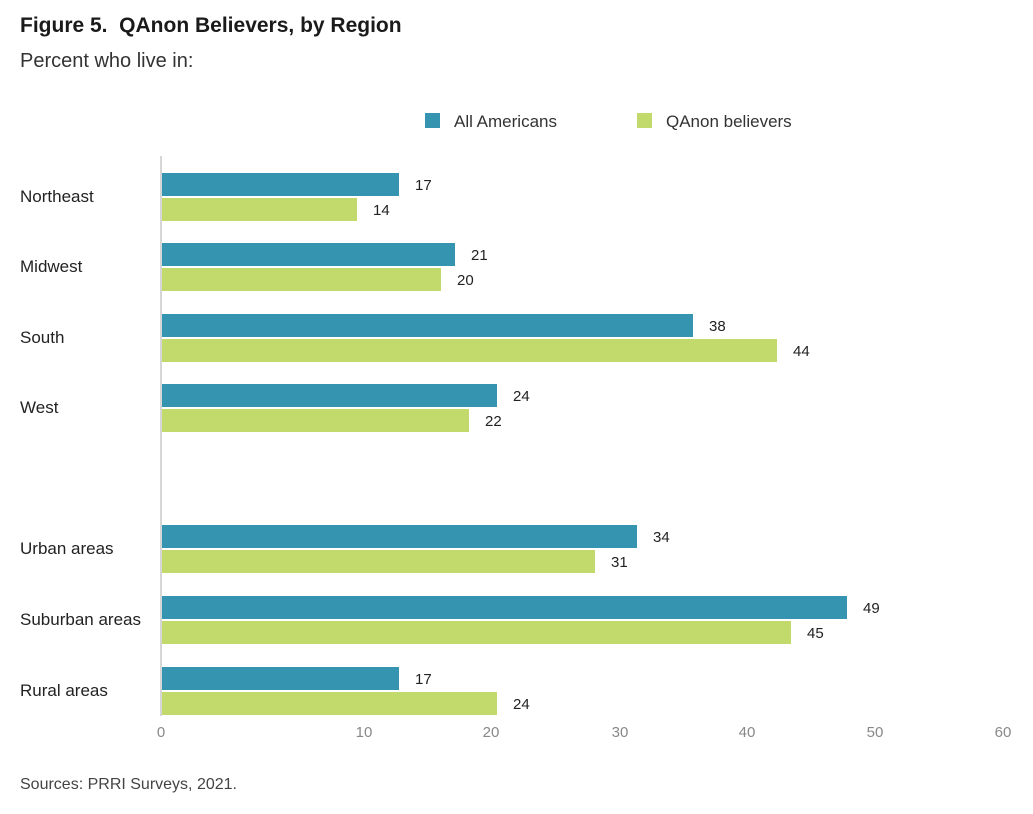 The width and height of the screenshot is (1033, 814). I want to click on x-tick-label-40: 40, so click(747, 732).